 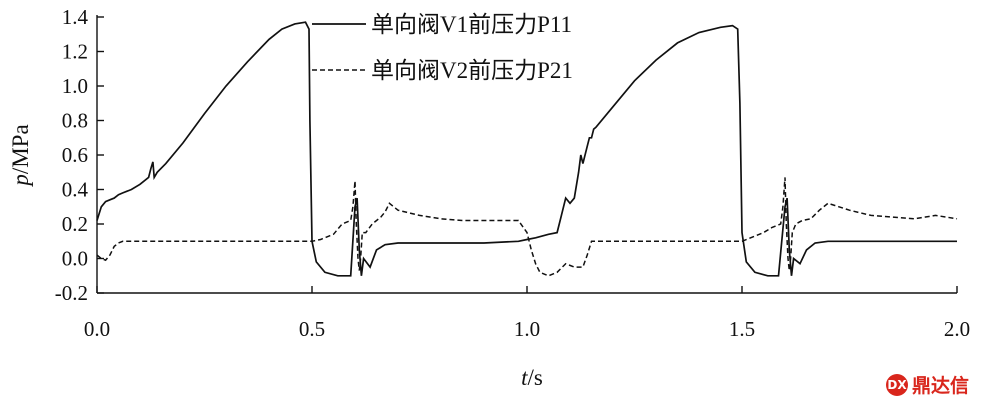 I want to click on y-tick-label: 1.4, so click(x=75, y=17).